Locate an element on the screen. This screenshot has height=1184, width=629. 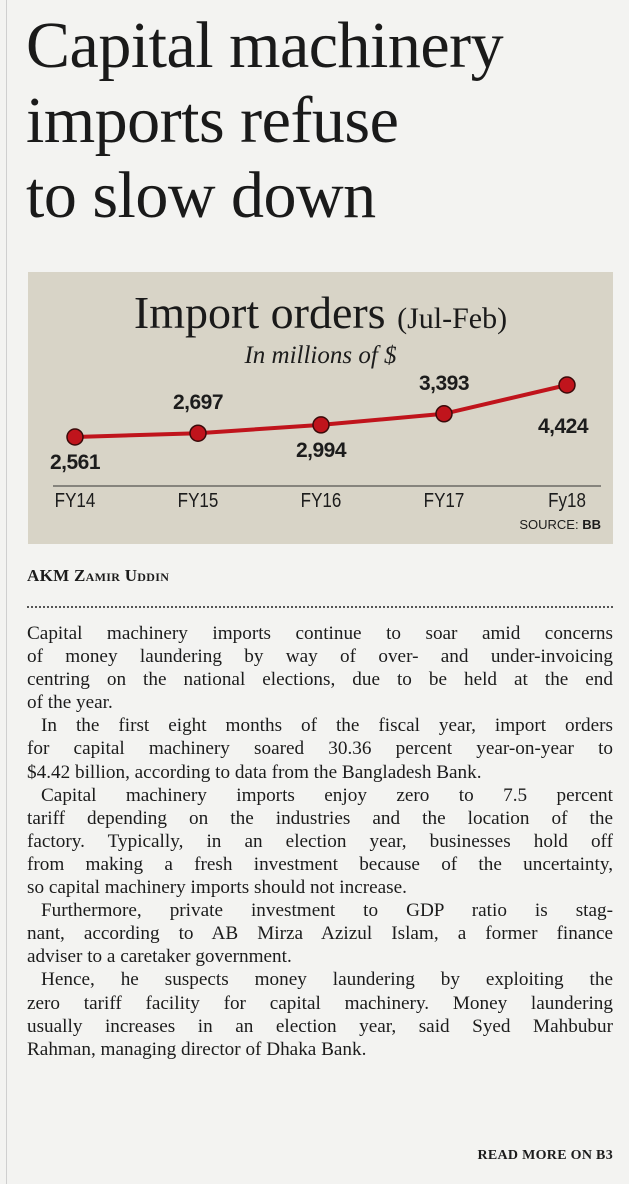
data-label: 2,994 is located at coordinates (321, 450).